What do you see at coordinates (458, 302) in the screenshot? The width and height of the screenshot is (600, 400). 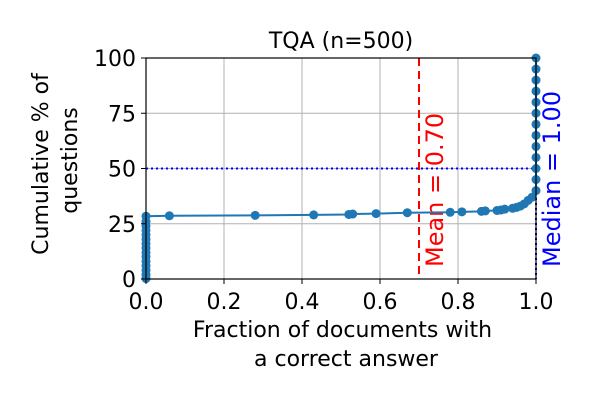 I see `x-tick-label: 0.8` at bounding box center [458, 302].